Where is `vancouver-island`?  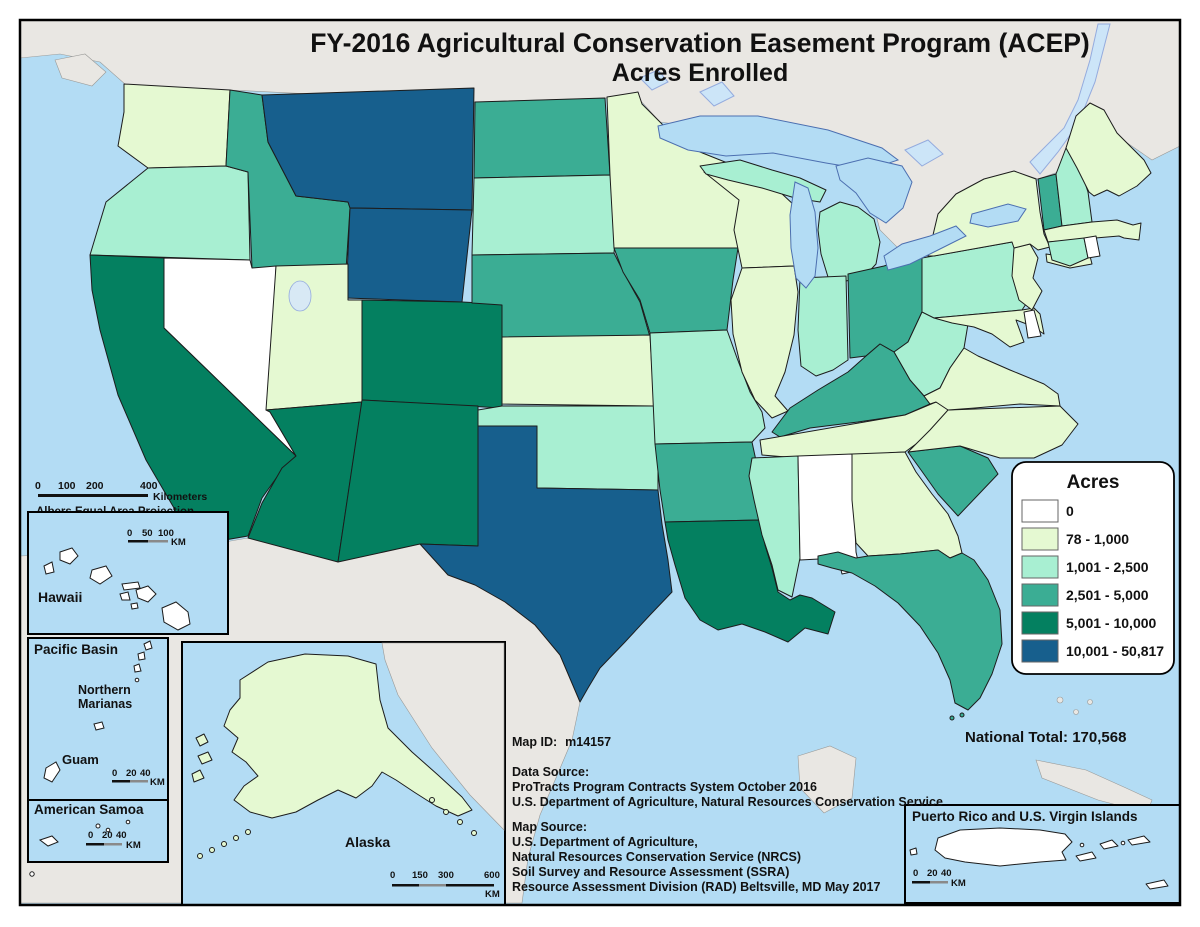
vancouver-island is located at coordinates (80, 70).